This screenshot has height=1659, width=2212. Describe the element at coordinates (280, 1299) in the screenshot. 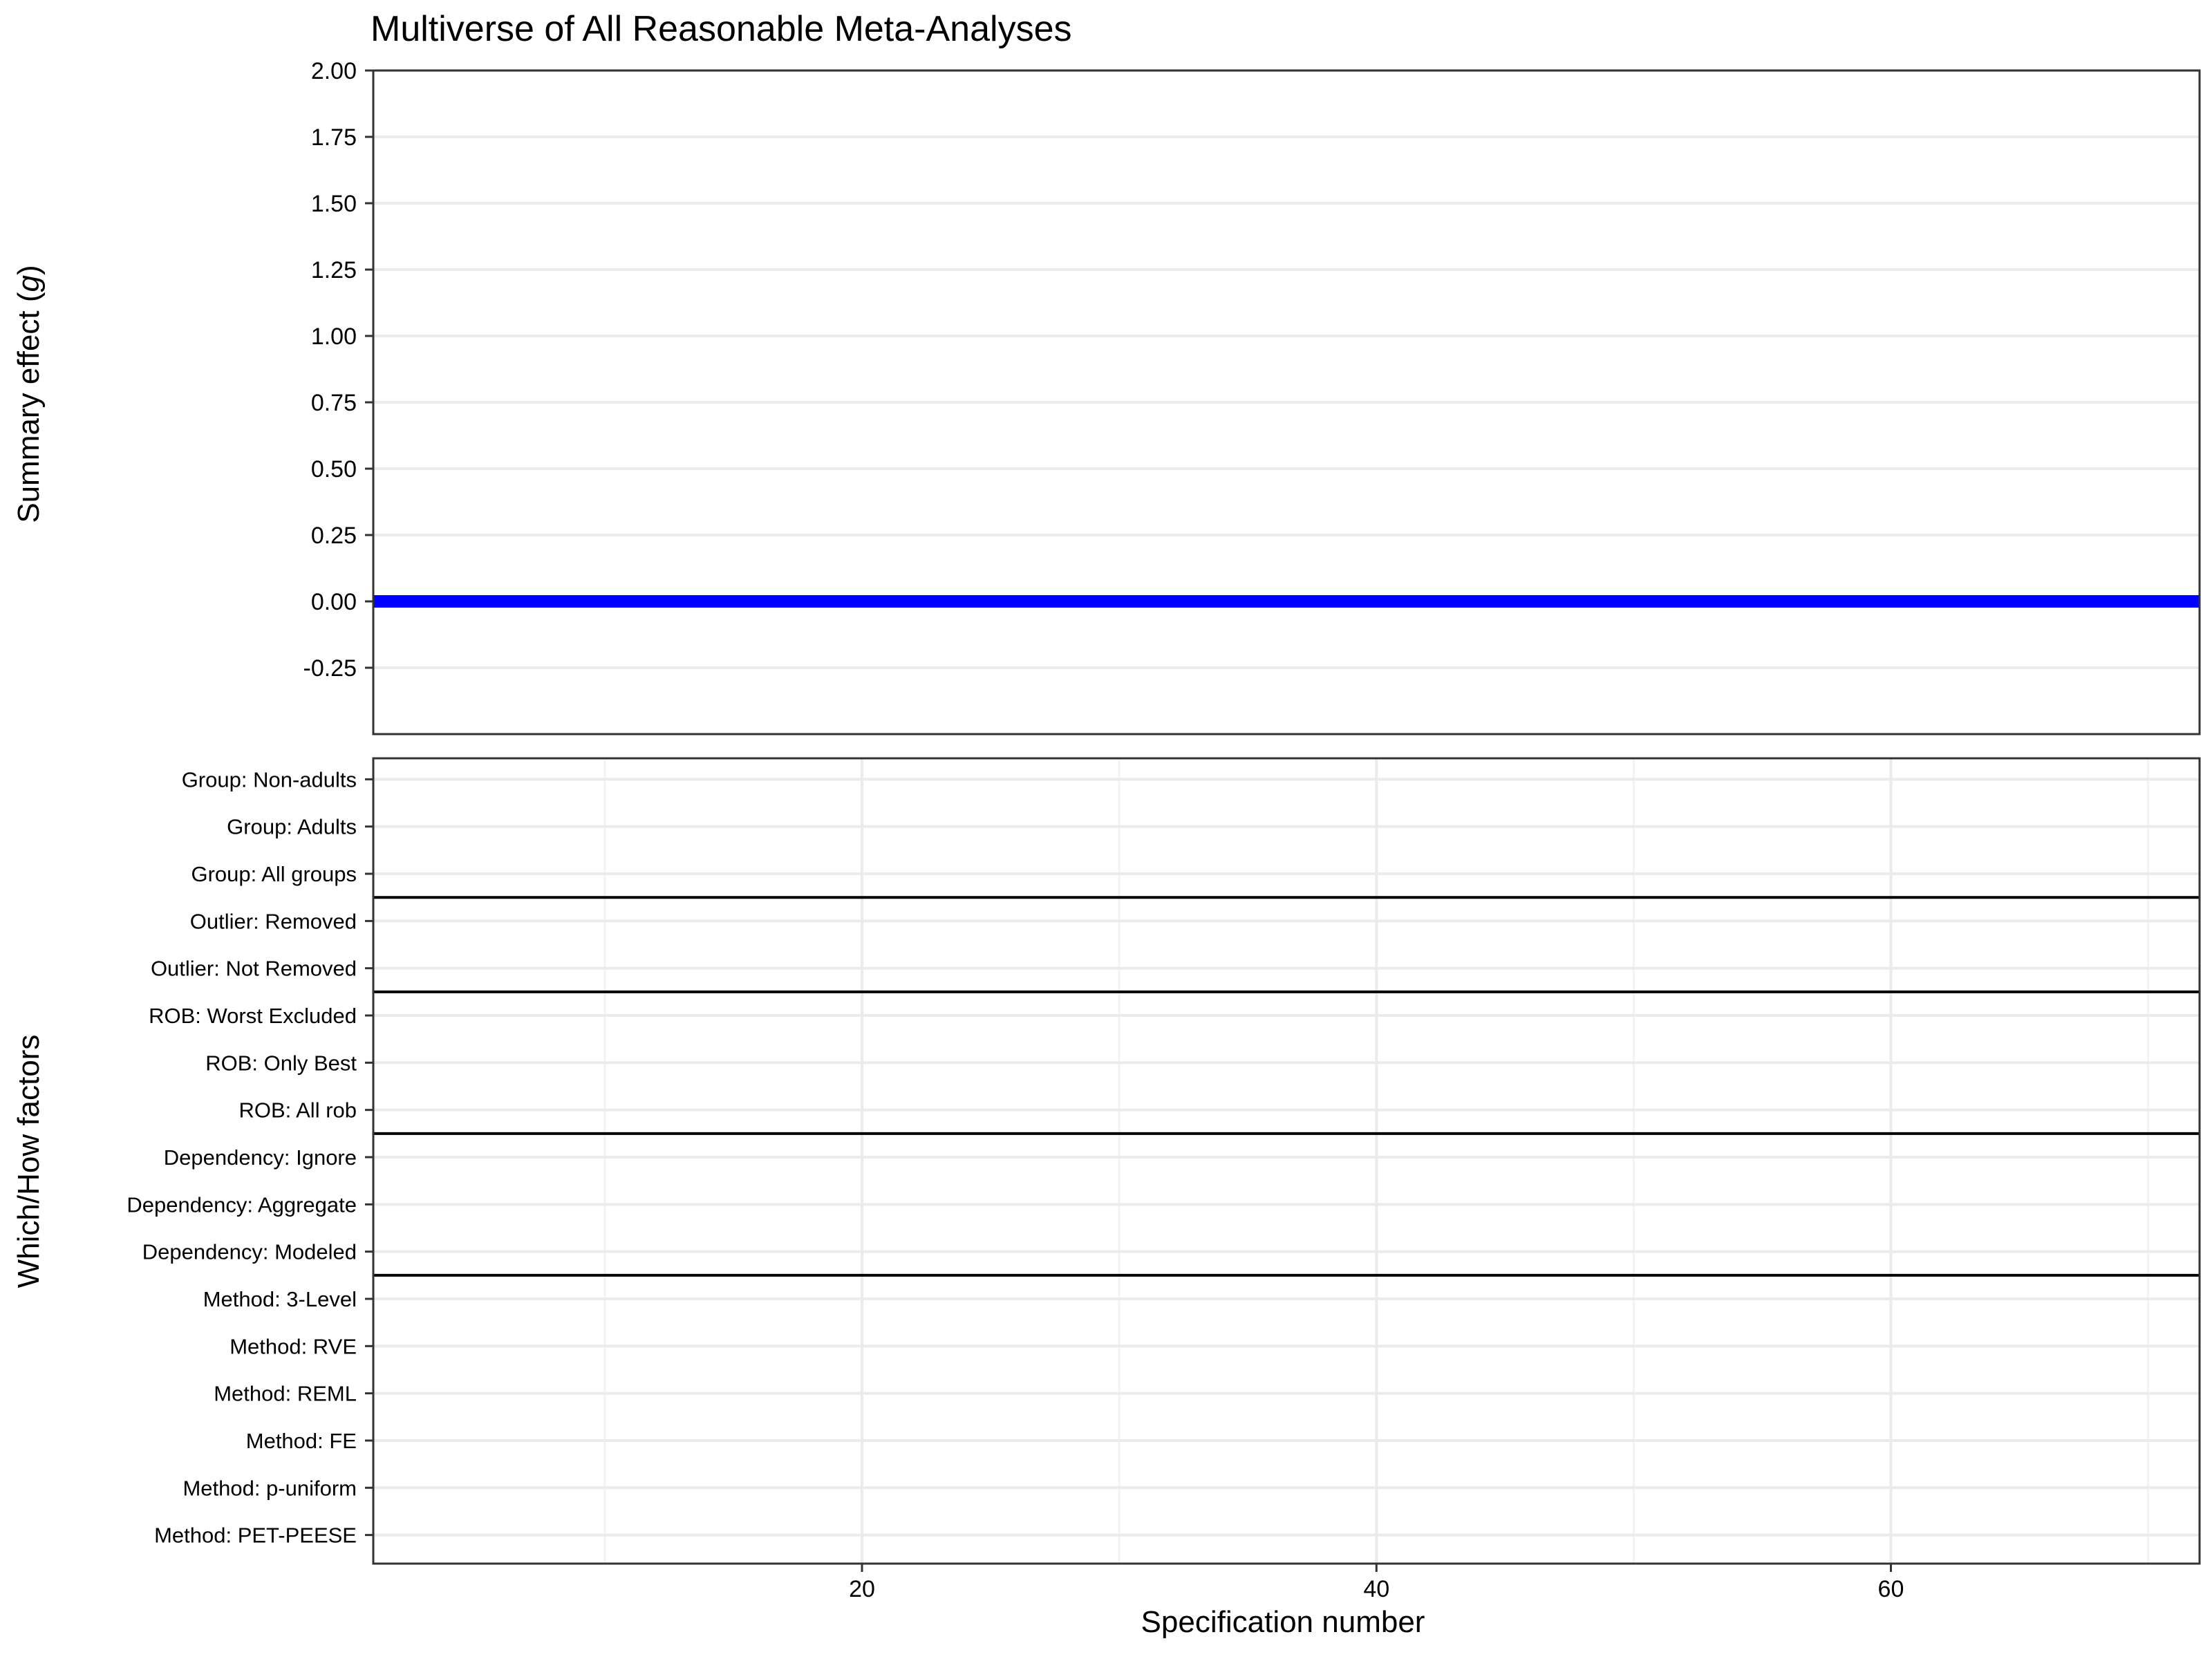

I see `factor-label: Method: 3-Level` at that location.